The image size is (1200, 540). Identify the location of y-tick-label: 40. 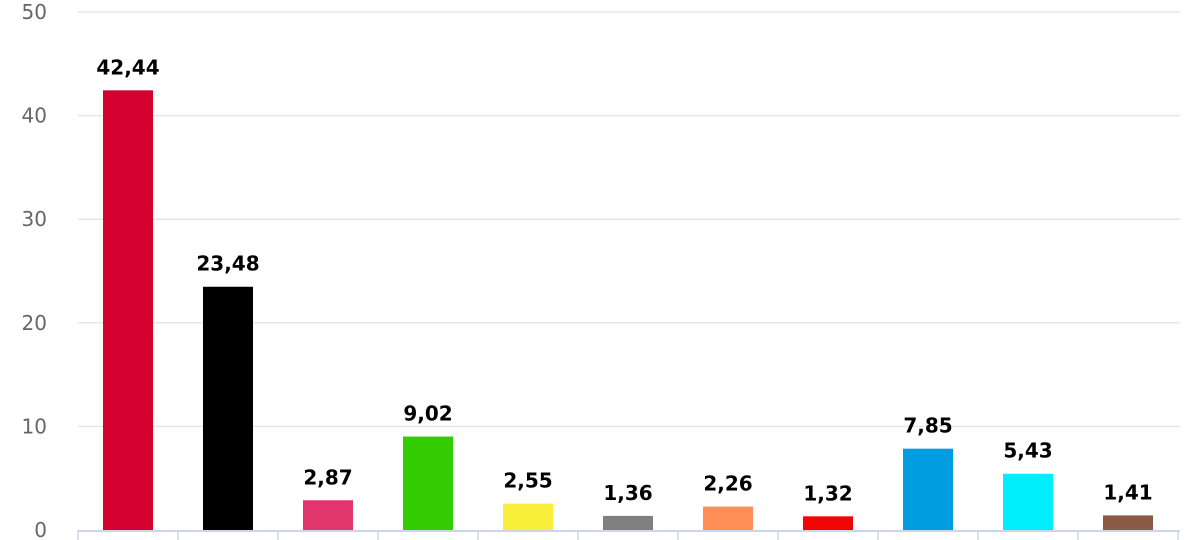
(34, 116).